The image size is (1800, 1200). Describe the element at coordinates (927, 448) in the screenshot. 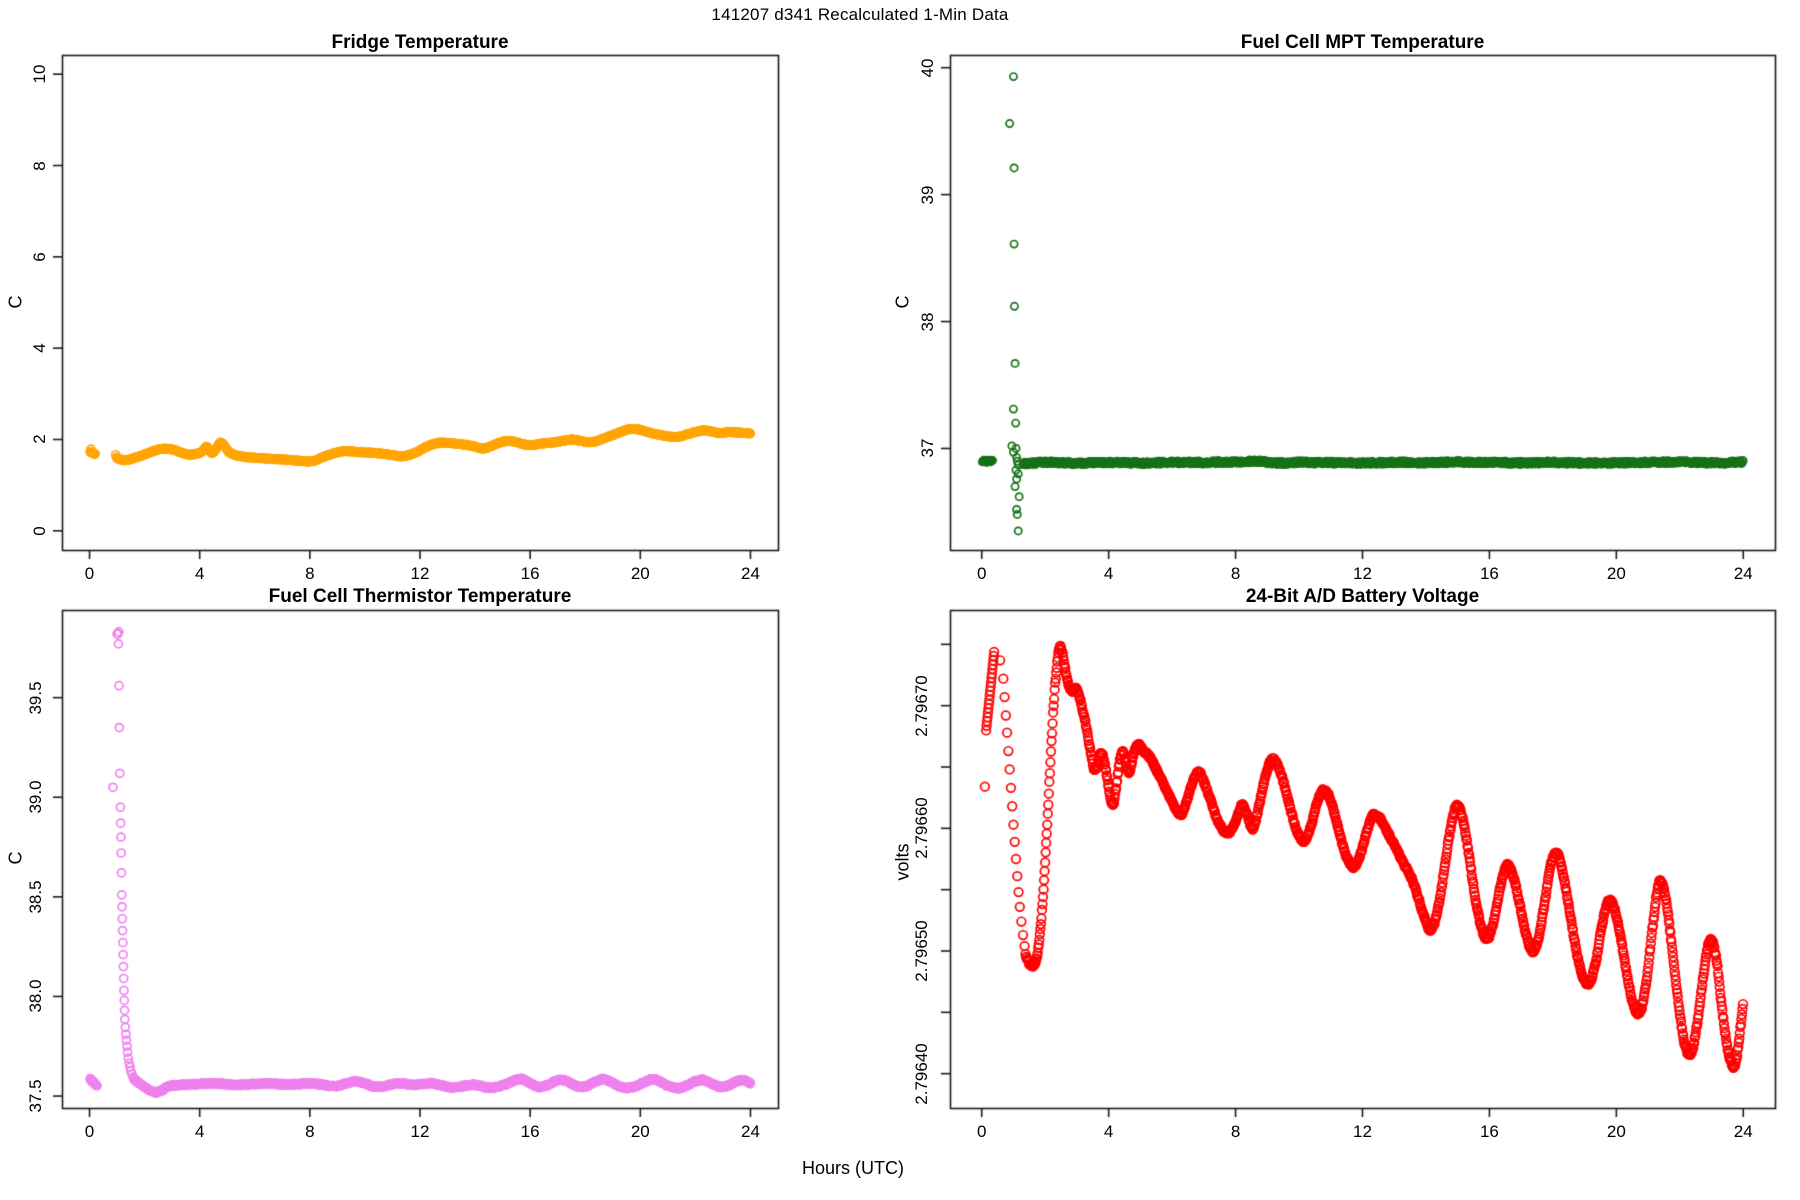

I see `y-tick-label: 37` at that location.